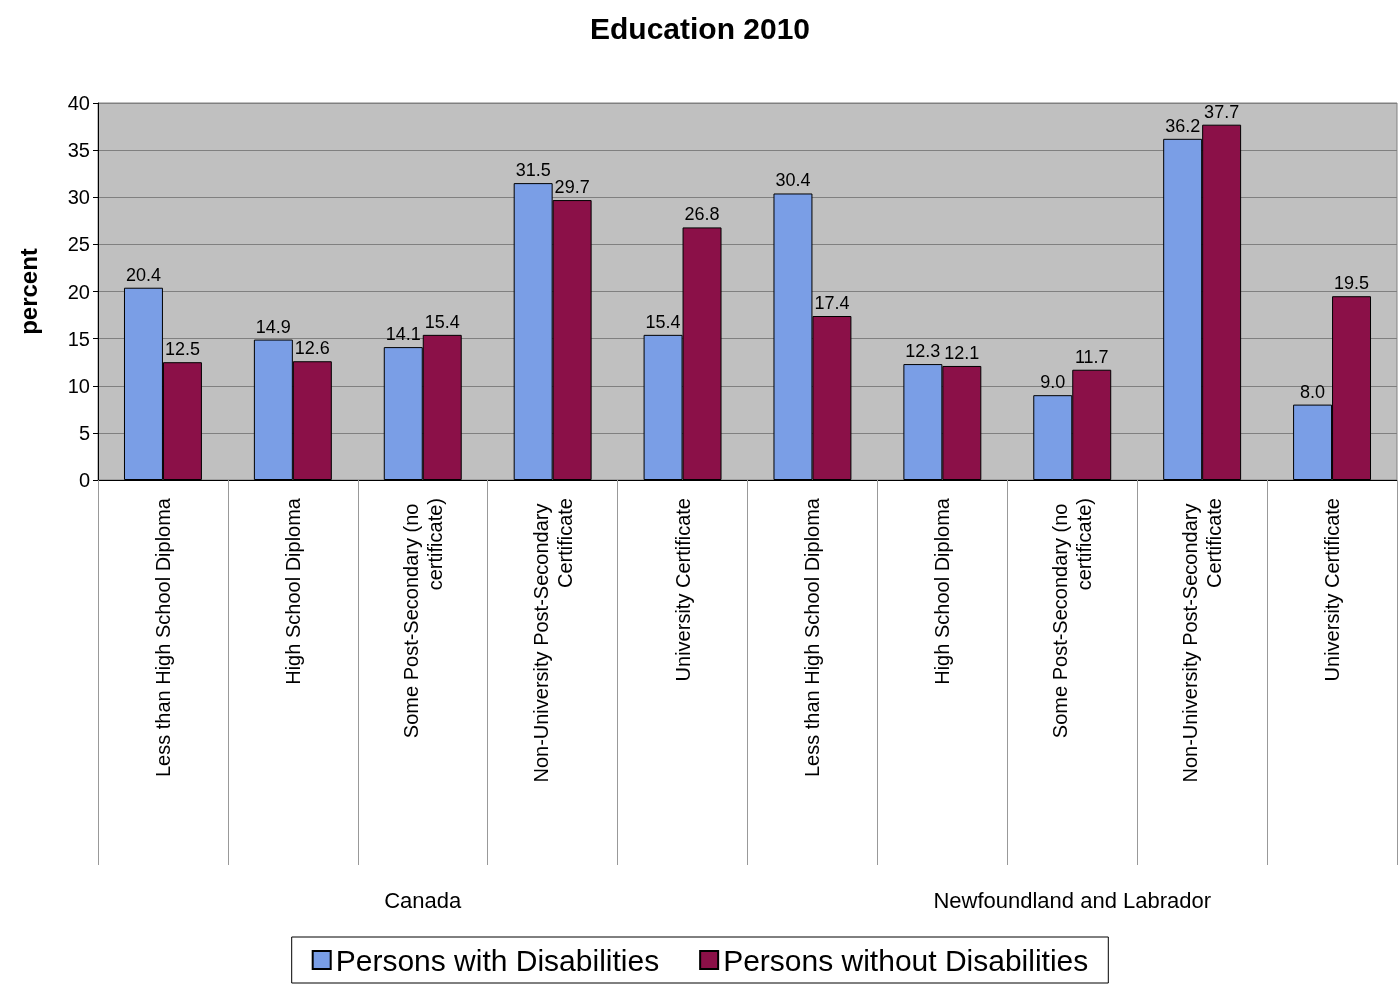 Image resolution: width=1400 pixels, height=987 pixels. I want to click on data-label: 17.4, so click(832, 303).